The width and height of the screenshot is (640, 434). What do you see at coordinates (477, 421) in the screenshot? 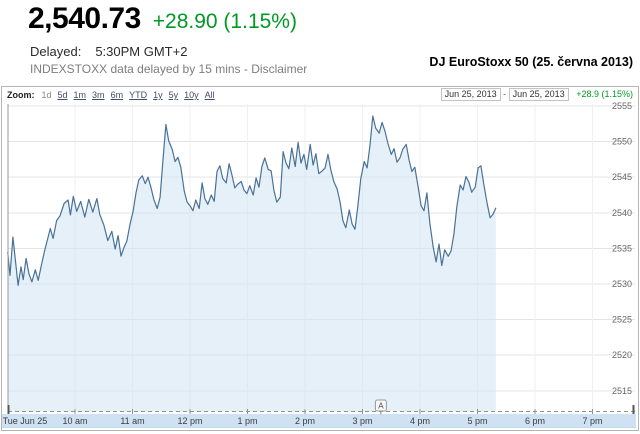
I see `x-axis-label: 5 pm` at bounding box center [477, 421].